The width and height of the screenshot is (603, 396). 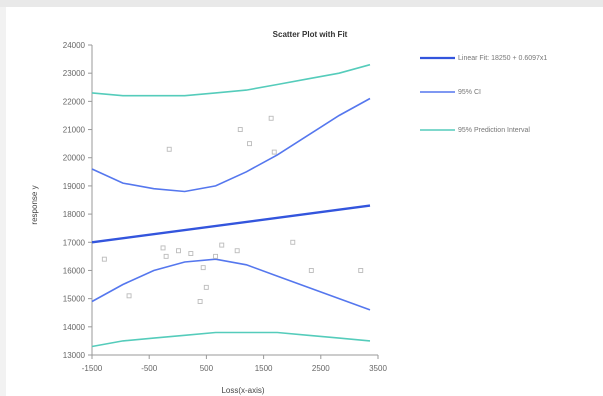 I want to click on chart-title: Scatter Plot with Fit, so click(x=310, y=34).